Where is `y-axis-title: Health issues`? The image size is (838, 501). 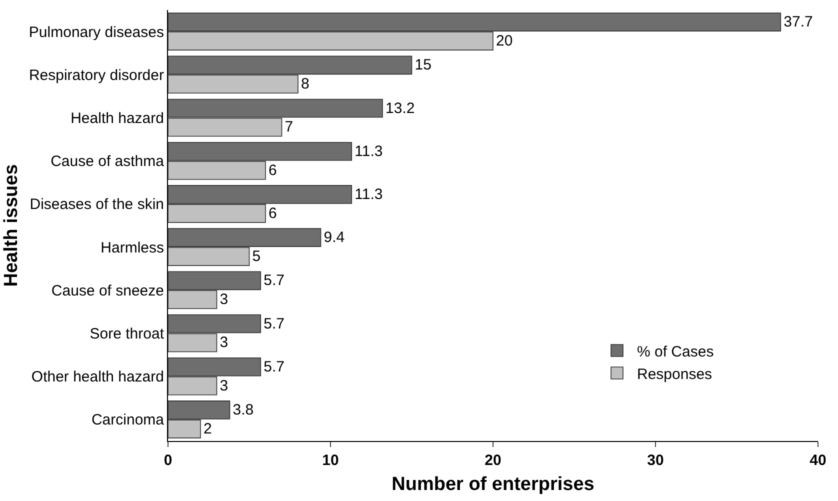
y-axis-title: Health issues is located at coordinates (11, 225).